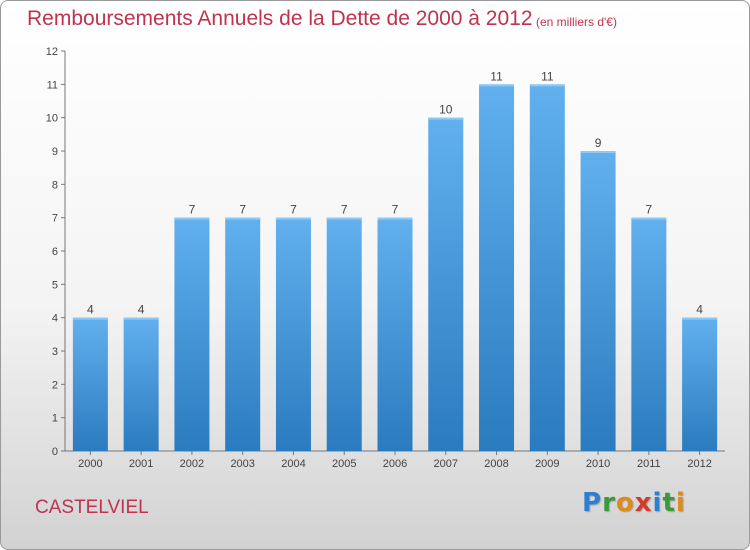 This screenshot has height=550, width=750. What do you see at coordinates (52, 119) in the screenshot?
I see `y-tick-label: 10` at bounding box center [52, 119].